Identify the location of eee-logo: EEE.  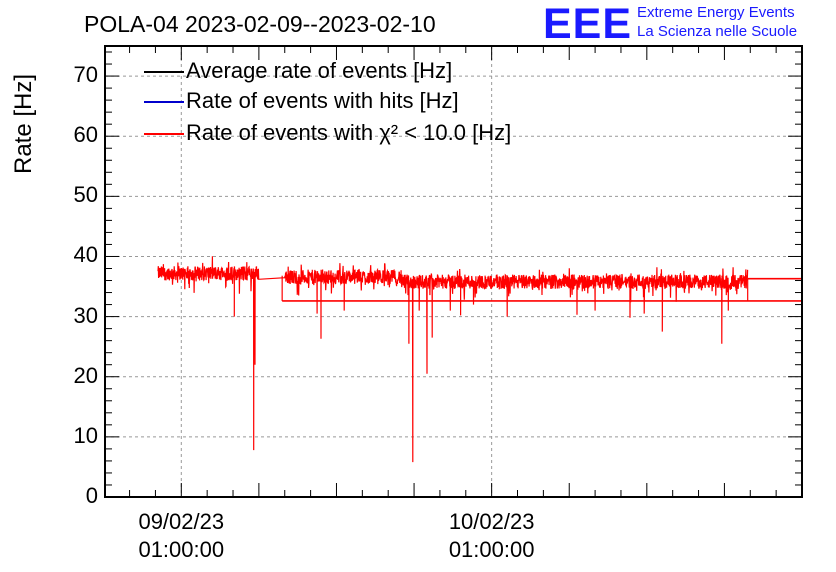
(588, 24).